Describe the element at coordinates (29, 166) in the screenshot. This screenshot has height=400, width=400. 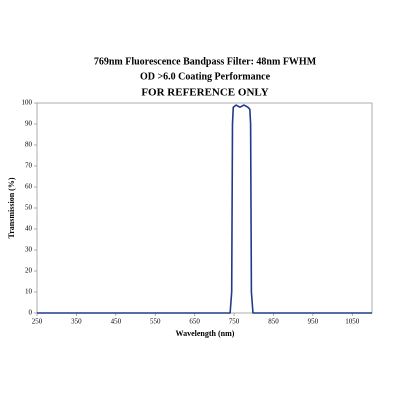
I see `y-tick-label: 70` at that location.